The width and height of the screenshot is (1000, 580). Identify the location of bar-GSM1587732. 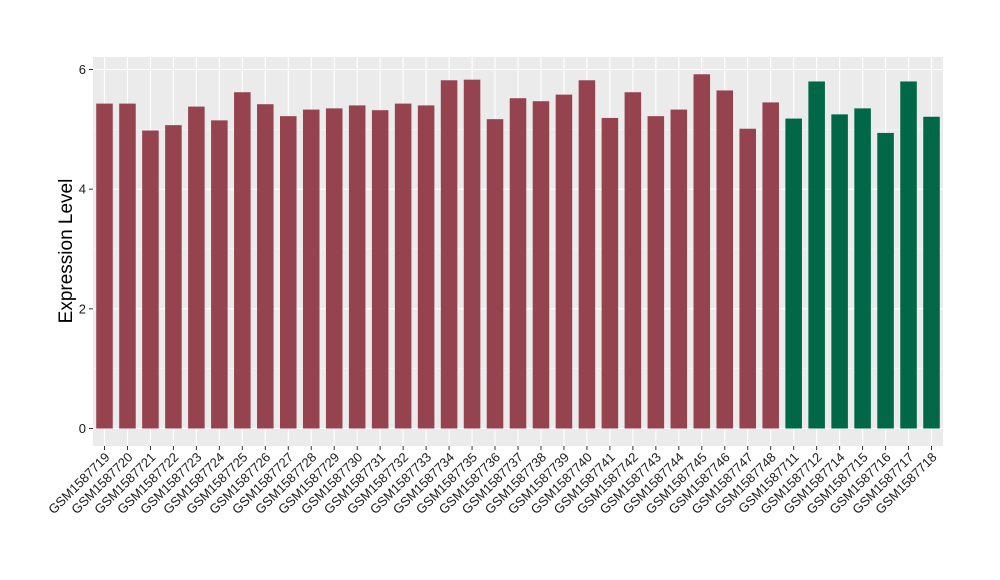
(403, 266).